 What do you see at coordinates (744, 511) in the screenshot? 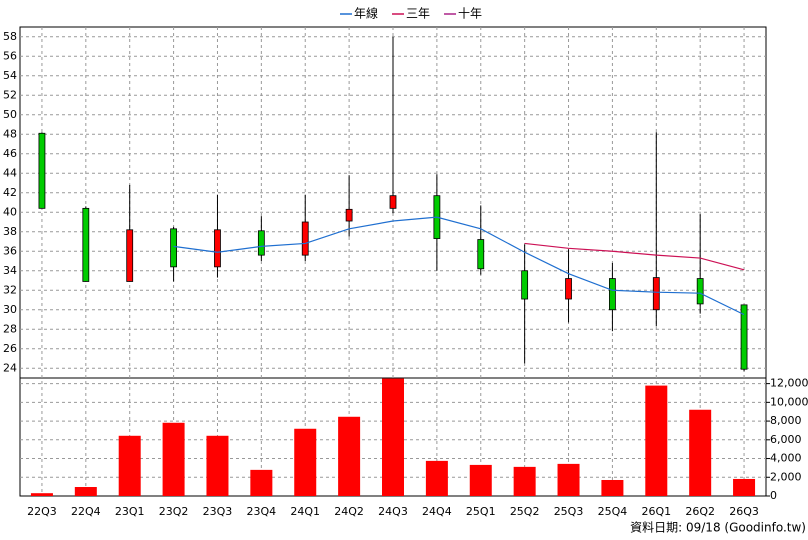
I see `x-tick-label: 26Q3` at bounding box center [744, 511].